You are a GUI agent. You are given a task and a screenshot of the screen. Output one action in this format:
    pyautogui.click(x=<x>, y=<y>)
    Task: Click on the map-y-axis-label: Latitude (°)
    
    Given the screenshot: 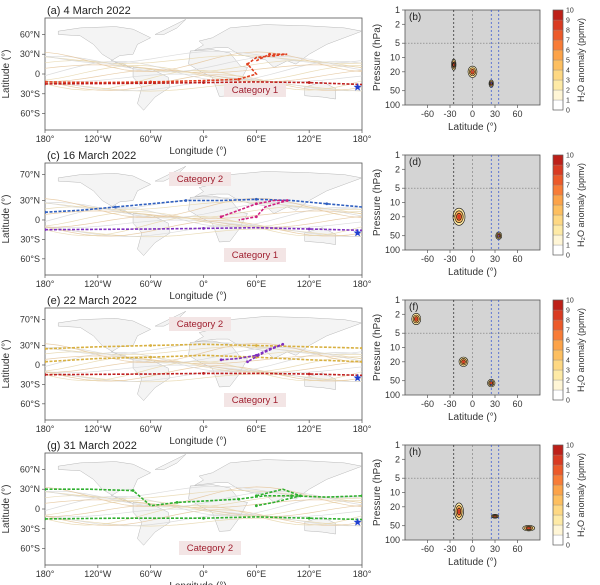 What is the action you would take?
    pyautogui.click(x=6, y=73)
    